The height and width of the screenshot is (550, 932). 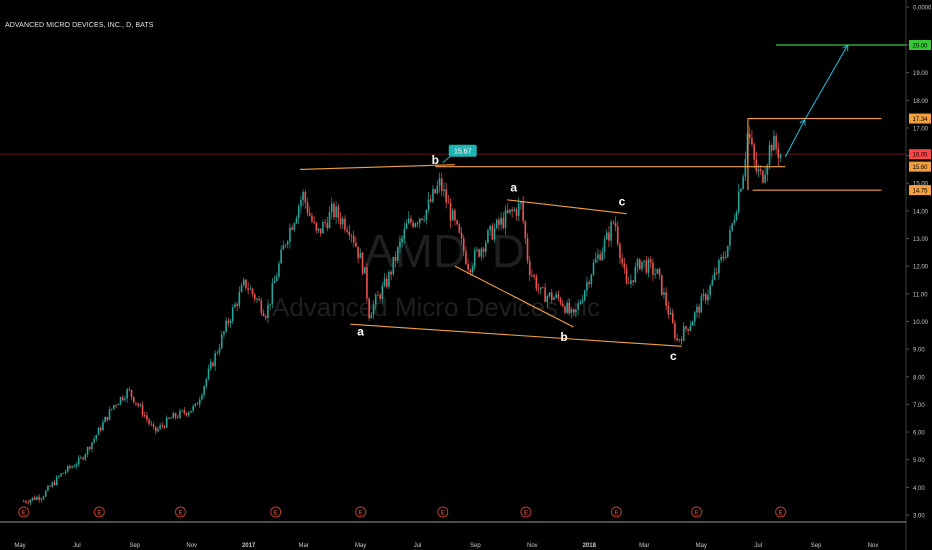 What do you see at coordinates (920, 192) in the screenshot?
I see `price-label-text: 14.75` at bounding box center [920, 192].